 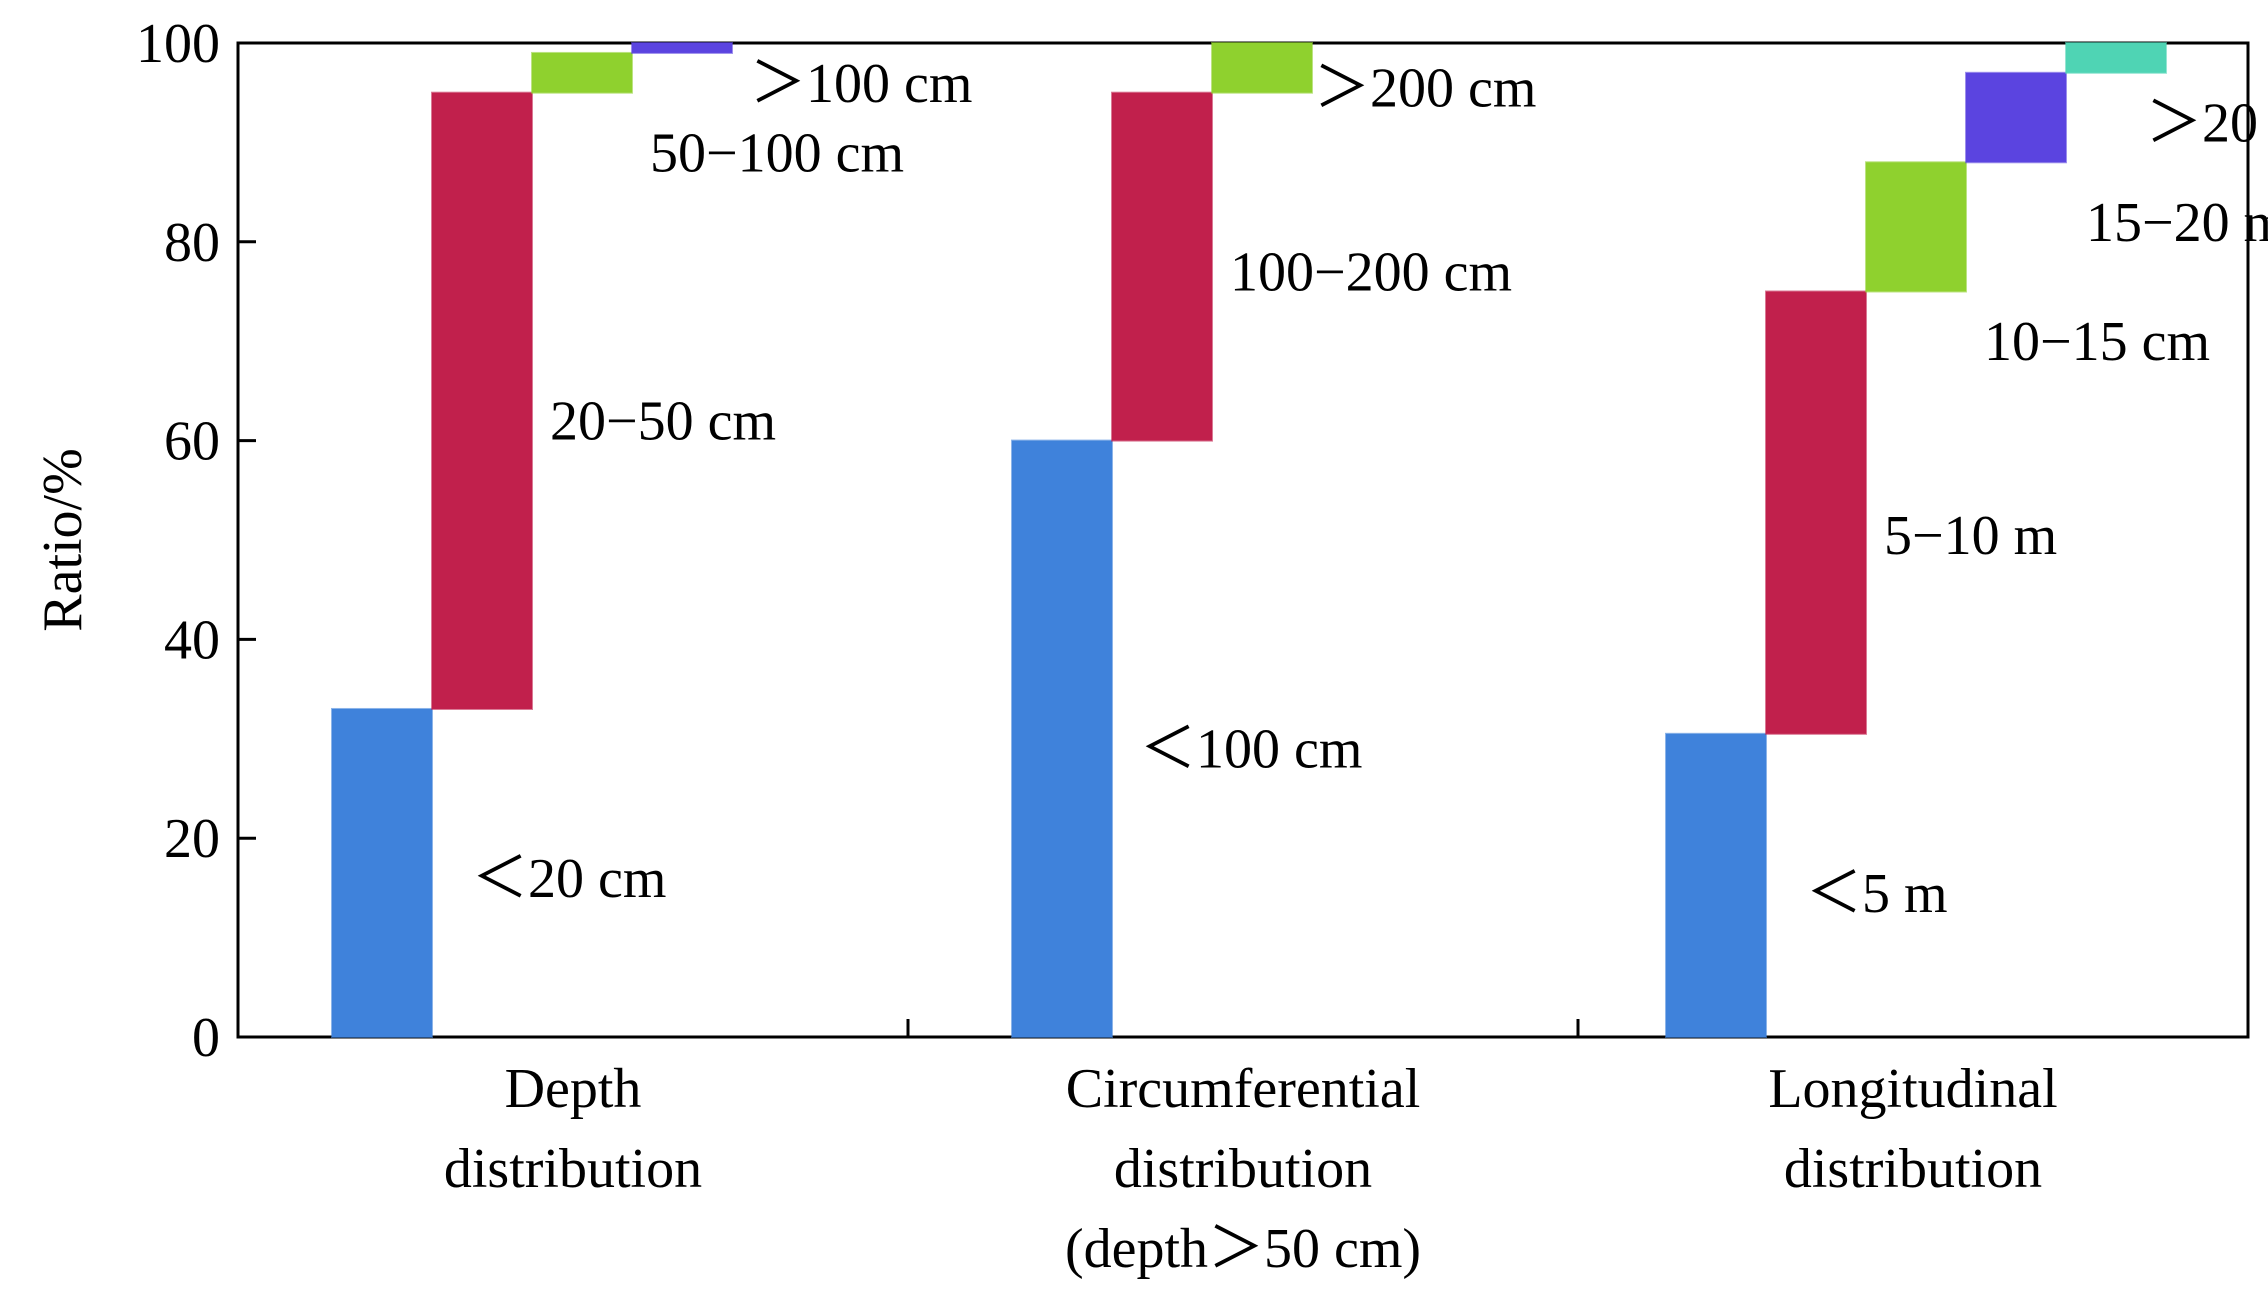 What do you see at coordinates (1251, 750) in the screenshot?
I see `segment-label: ＜100 cm` at bounding box center [1251, 750].